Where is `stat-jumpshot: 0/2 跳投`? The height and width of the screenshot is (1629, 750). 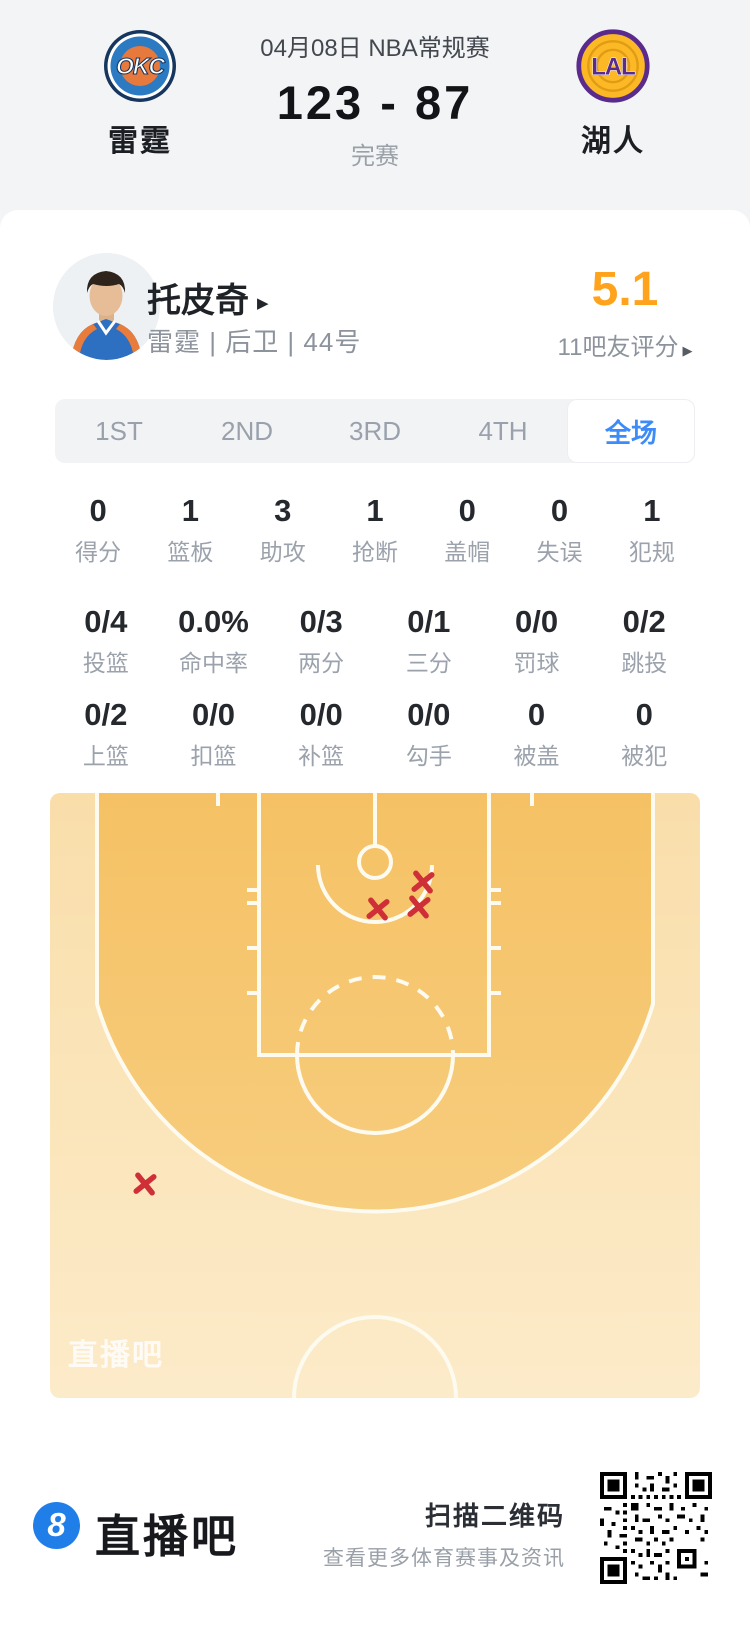 stat-jumpshot: 0/2 跳投 is located at coordinates (644, 640).